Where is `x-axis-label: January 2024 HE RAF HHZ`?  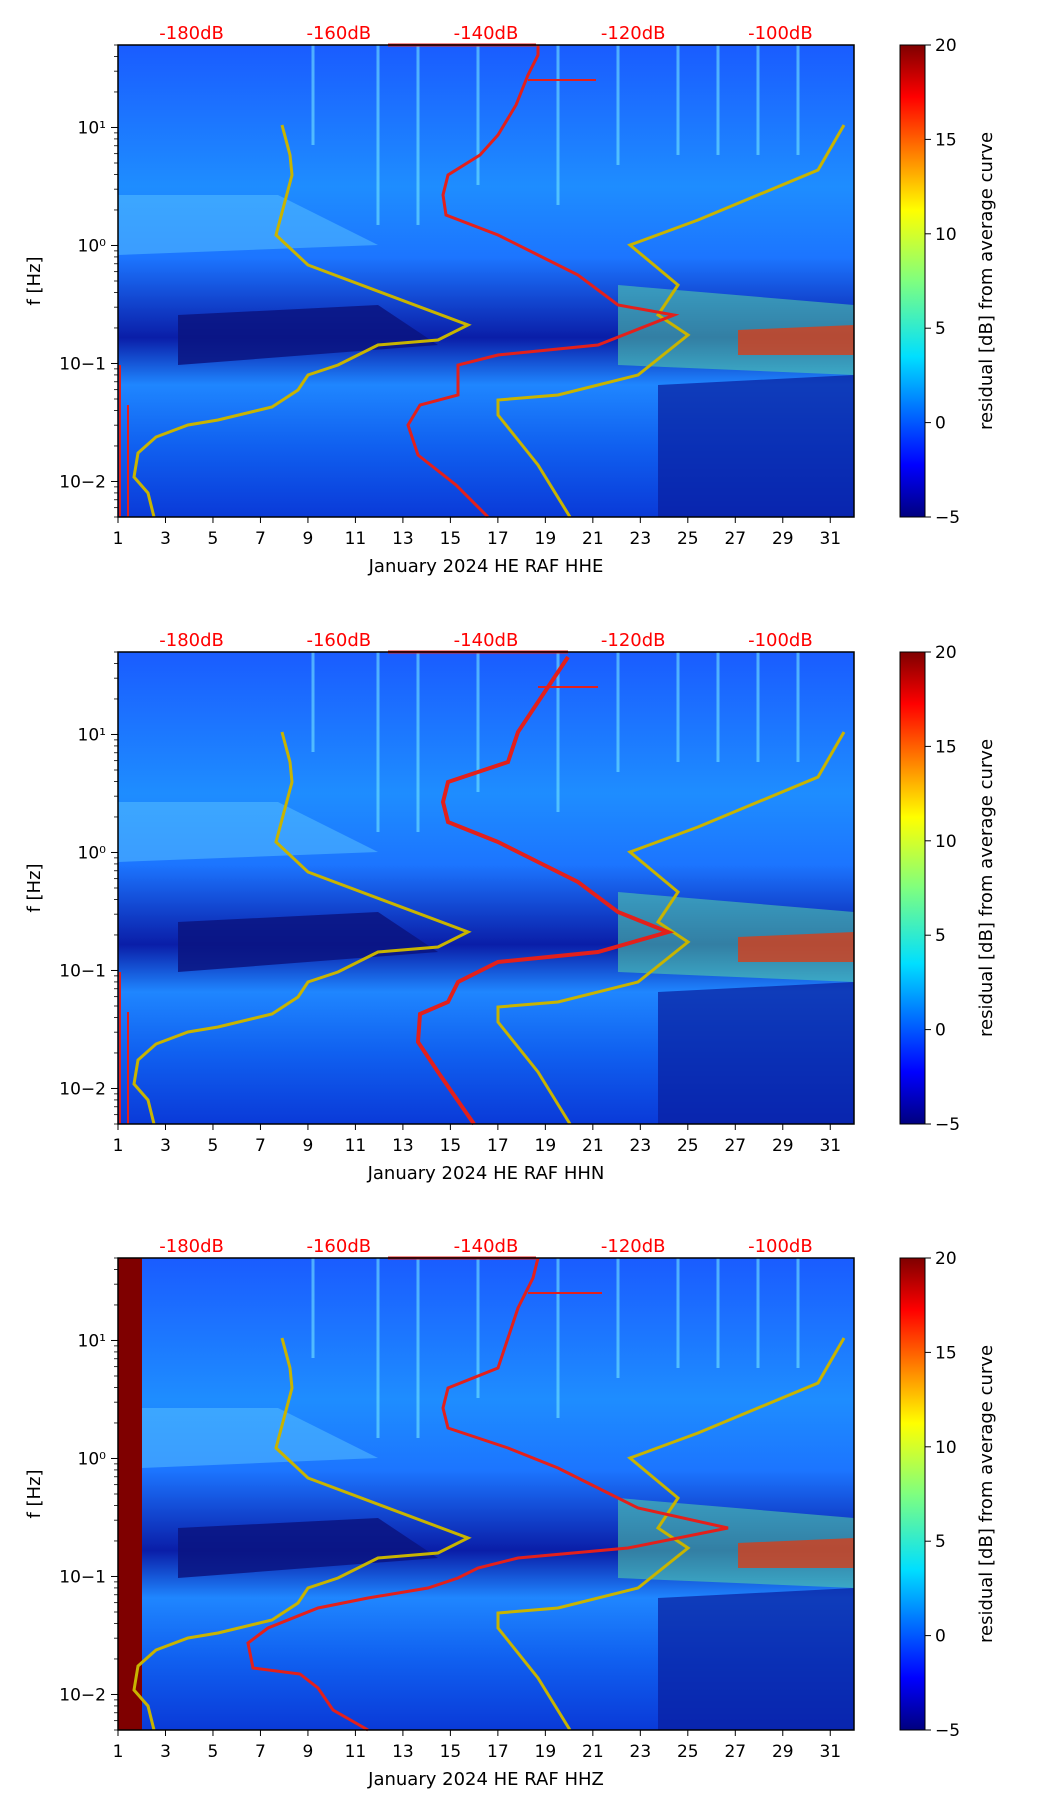
x-axis-label: January 2024 HE RAF HHZ is located at coordinates (485, 1779).